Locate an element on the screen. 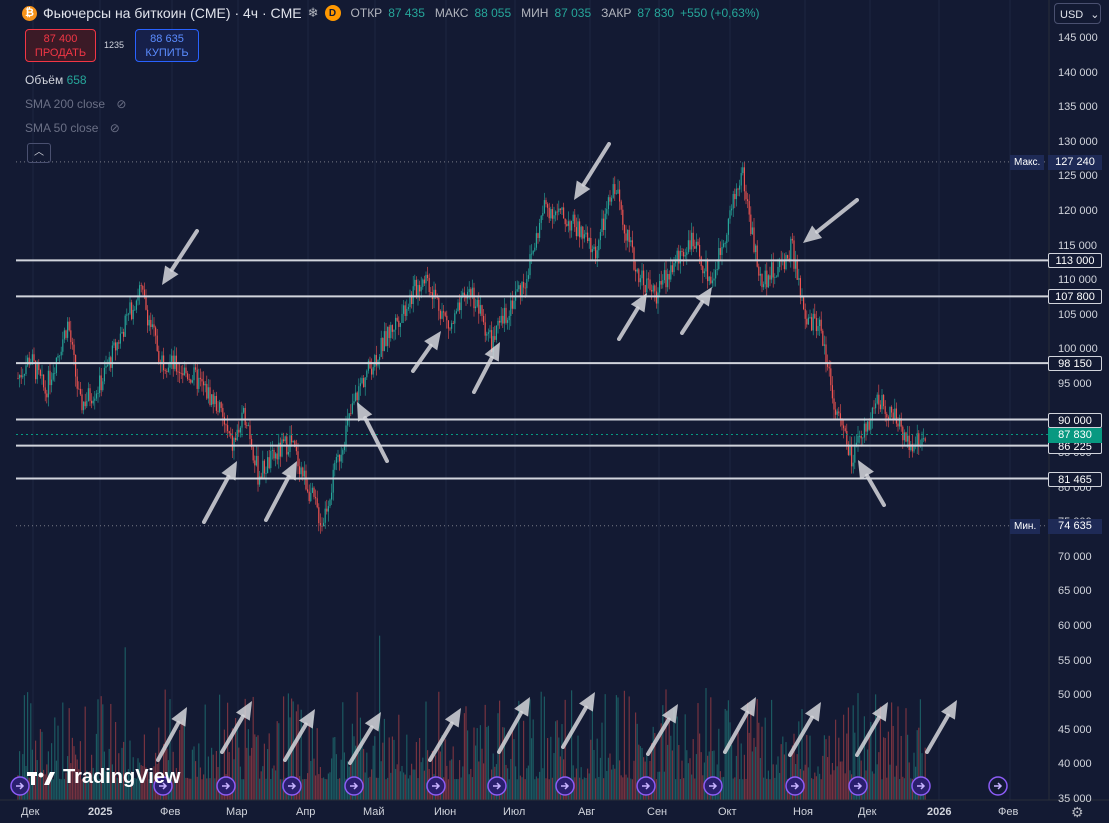  dividends-icon is located at coordinates (497, 786).